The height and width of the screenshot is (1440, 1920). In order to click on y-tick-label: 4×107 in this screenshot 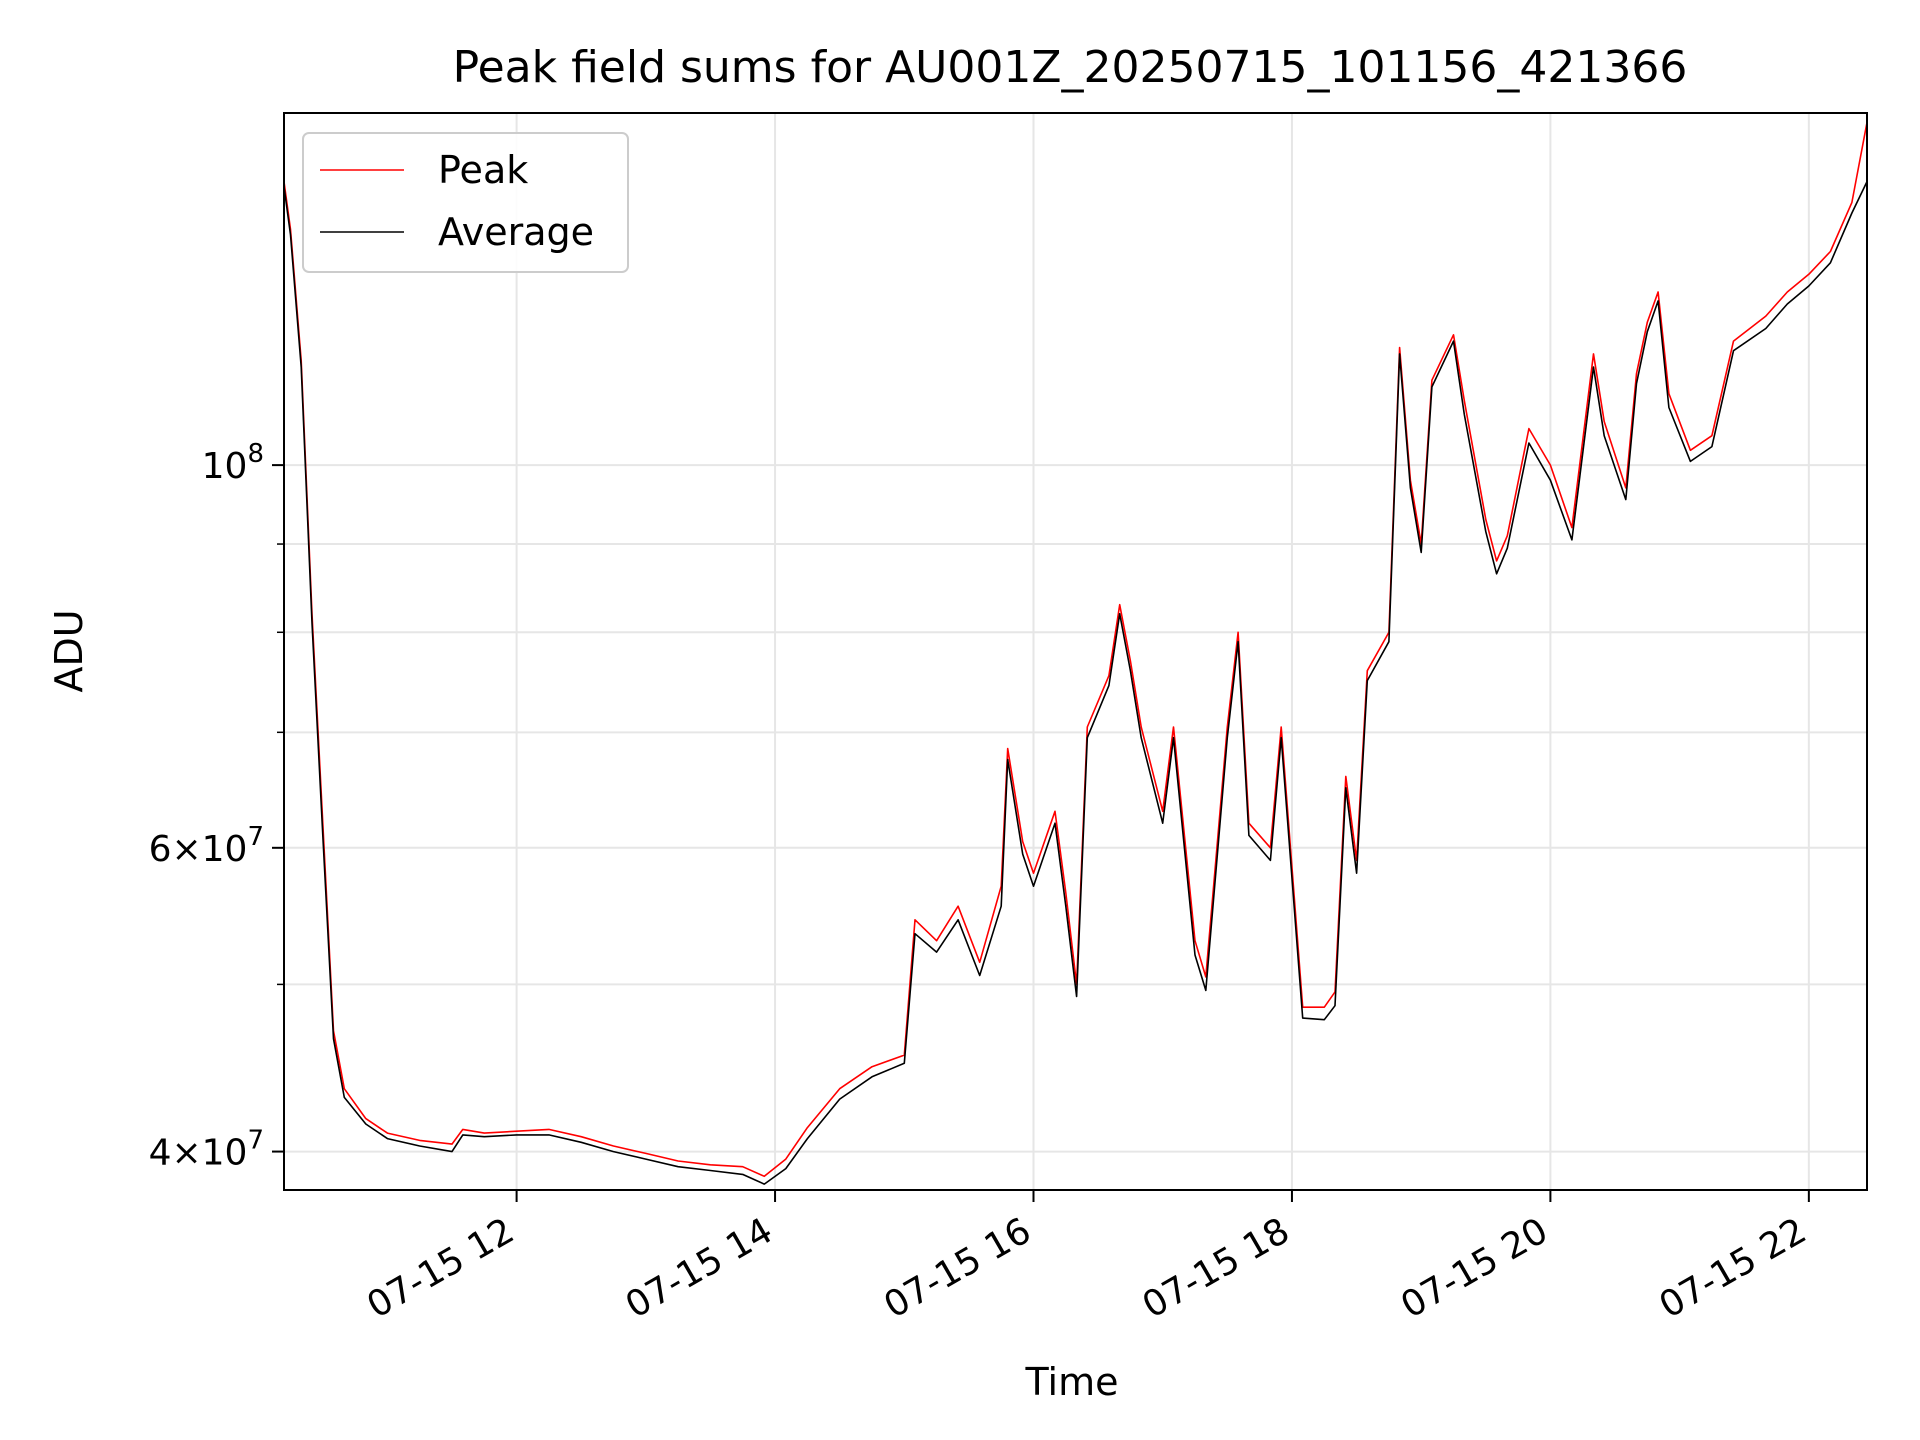, I will do `click(206, 1150)`.